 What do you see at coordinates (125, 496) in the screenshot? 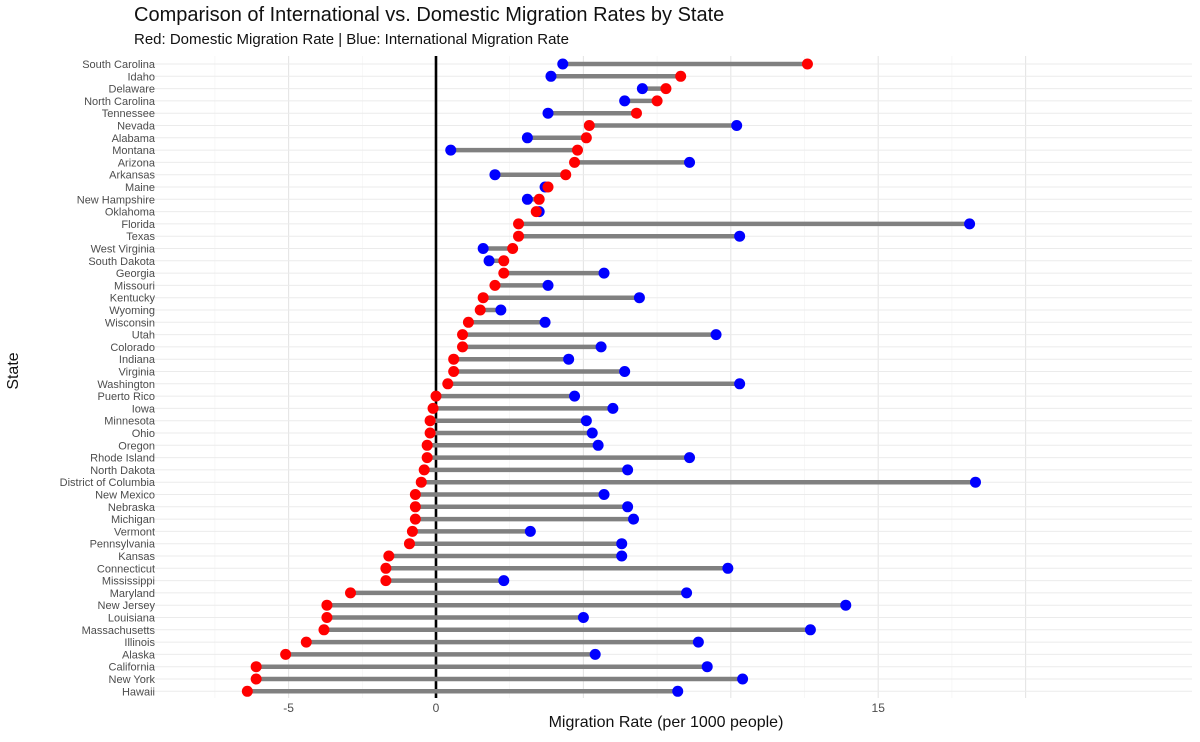
I see `y-tick-label: New Mexico` at bounding box center [125, 496].